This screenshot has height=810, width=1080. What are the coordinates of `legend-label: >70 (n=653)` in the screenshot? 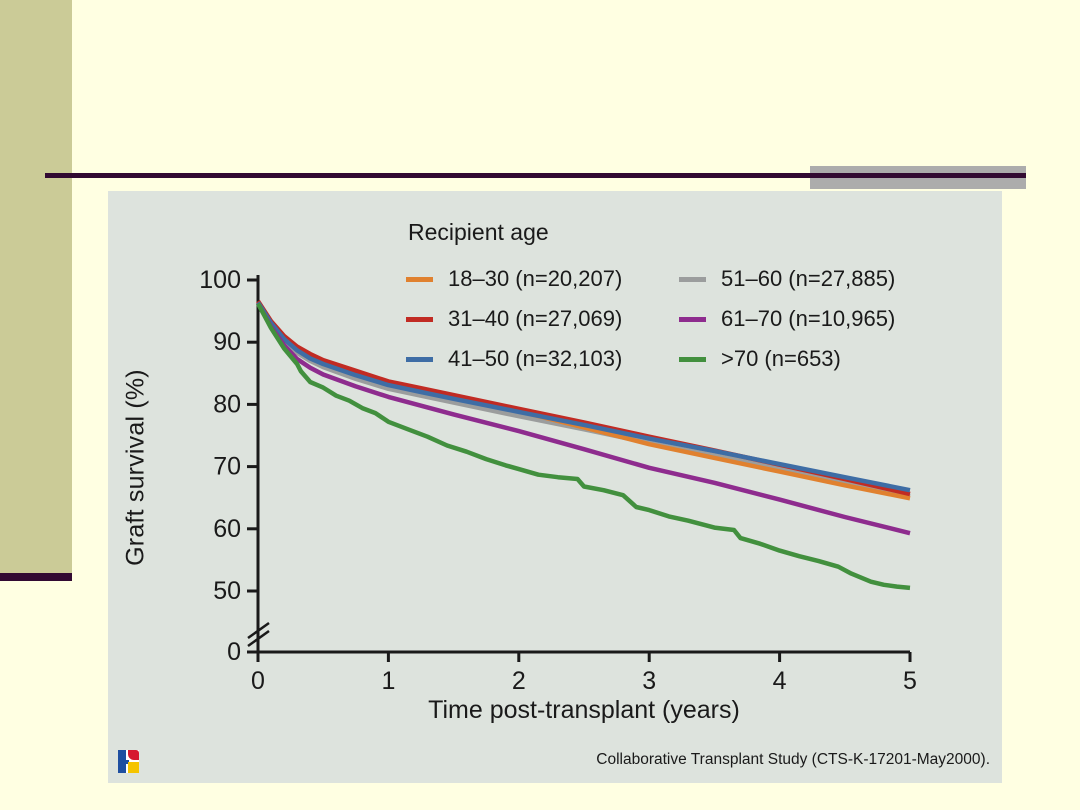 It's located at (781, 358).